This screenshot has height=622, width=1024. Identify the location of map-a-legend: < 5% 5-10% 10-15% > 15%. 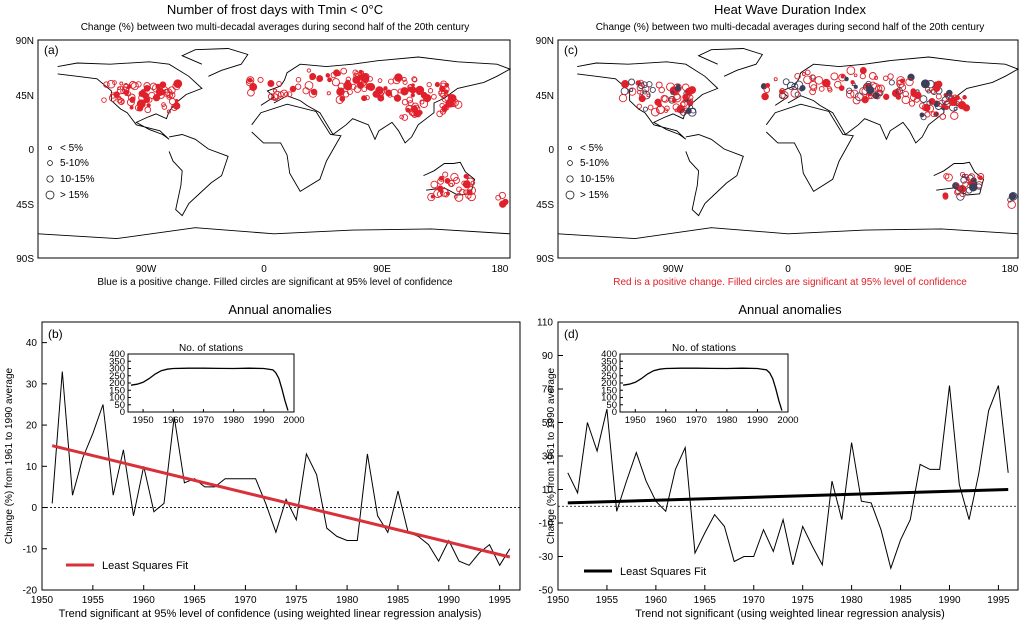
(70, 172).